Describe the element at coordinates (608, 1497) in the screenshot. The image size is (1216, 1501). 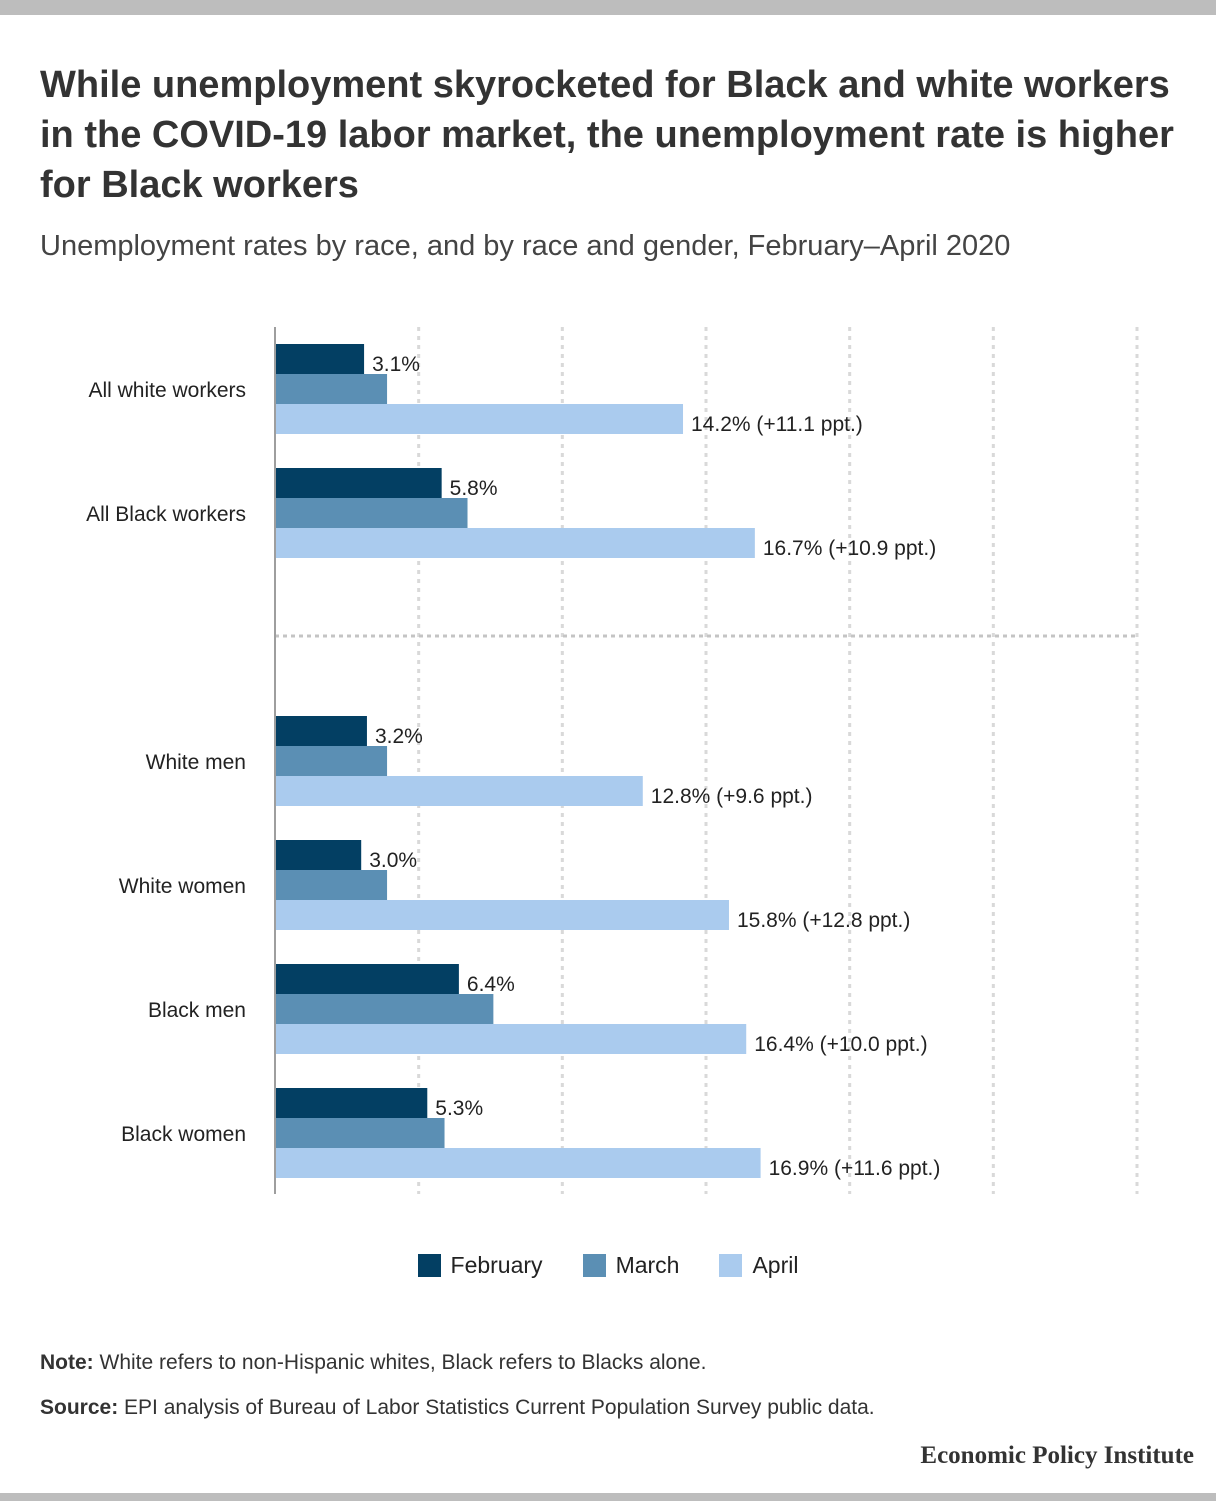
I see `bottom-border` at that location.